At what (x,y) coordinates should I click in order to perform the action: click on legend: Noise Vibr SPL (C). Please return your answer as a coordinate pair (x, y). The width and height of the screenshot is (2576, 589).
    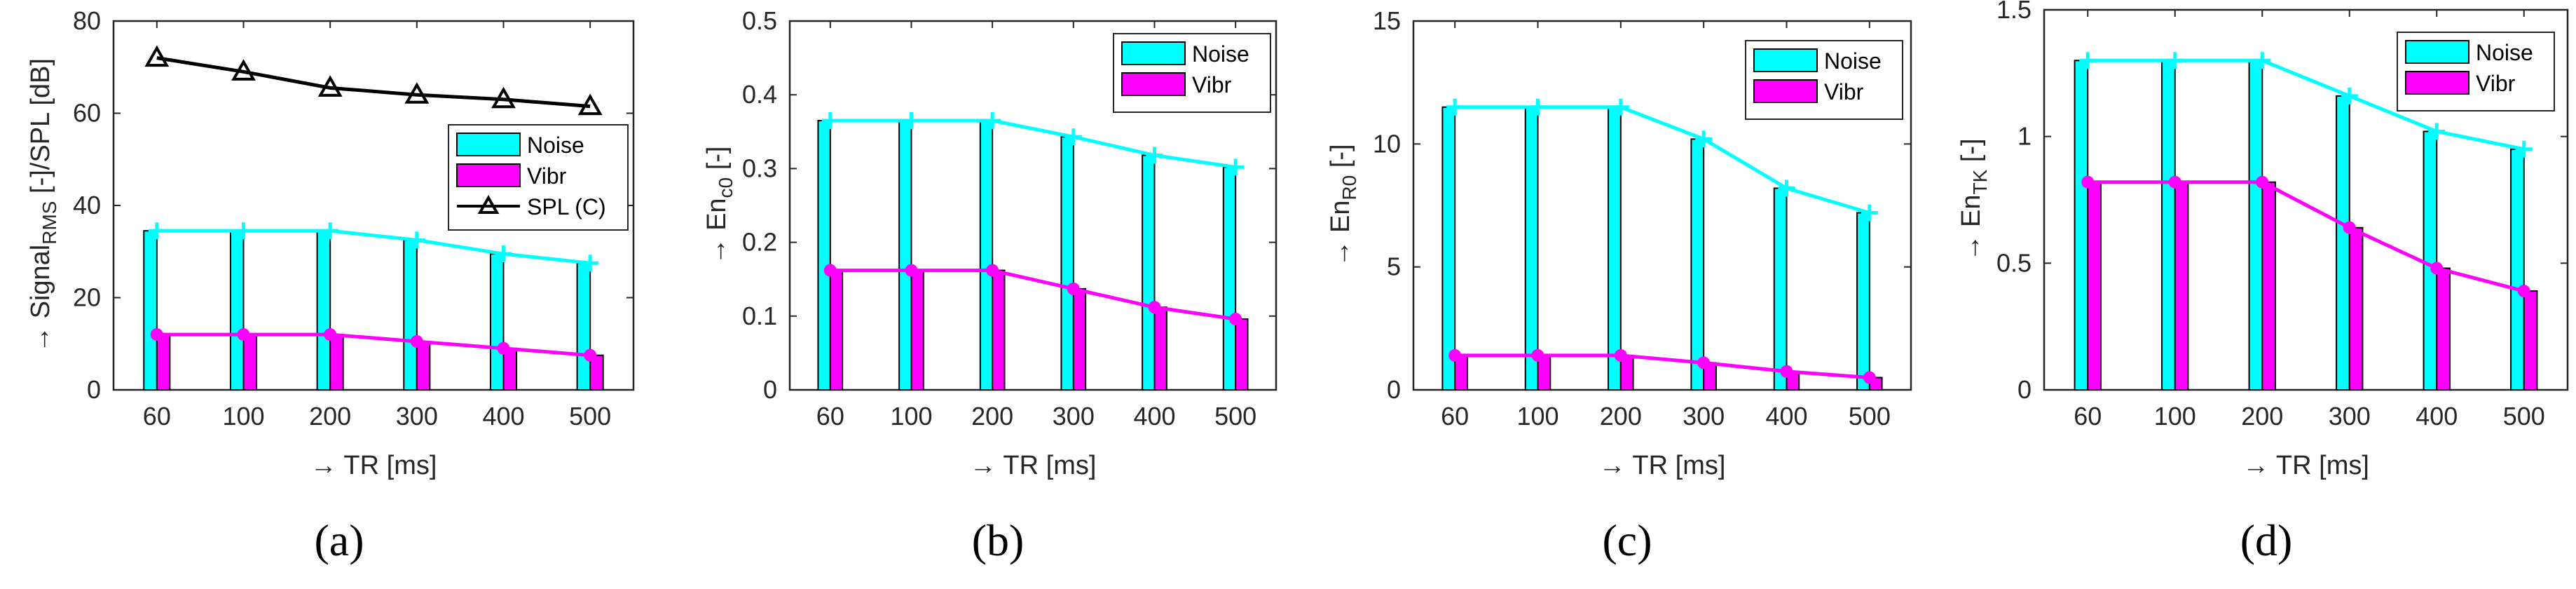
    Looking at the image, I should click on (539, 177).